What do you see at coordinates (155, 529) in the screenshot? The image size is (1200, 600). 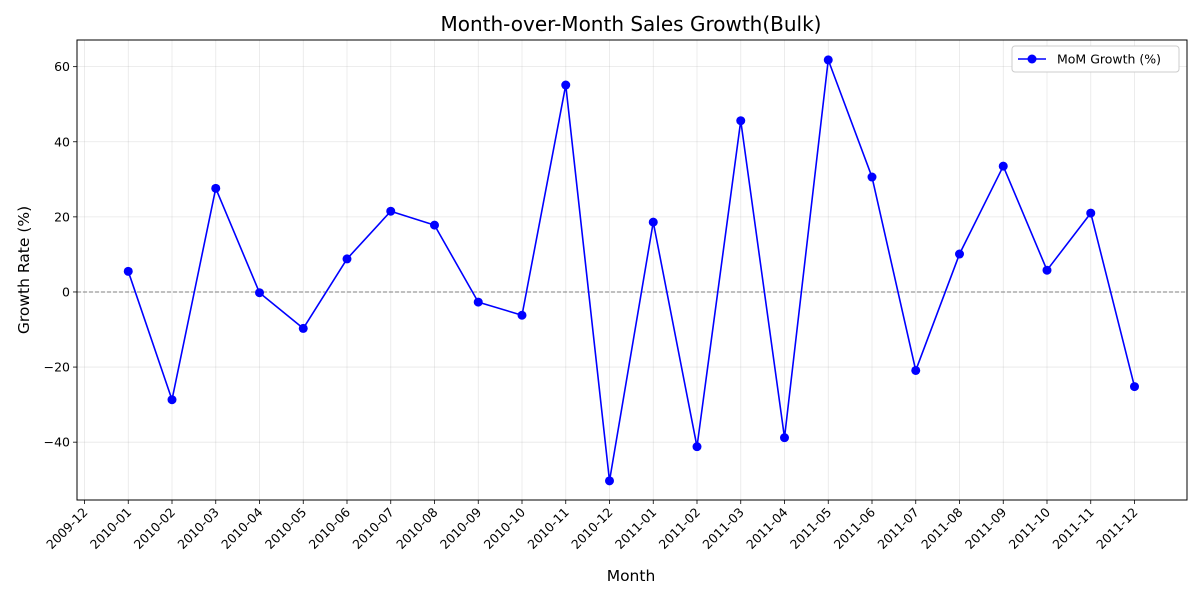 I see `x-tick-label: 2010-02` at bounding box center [155, 529].